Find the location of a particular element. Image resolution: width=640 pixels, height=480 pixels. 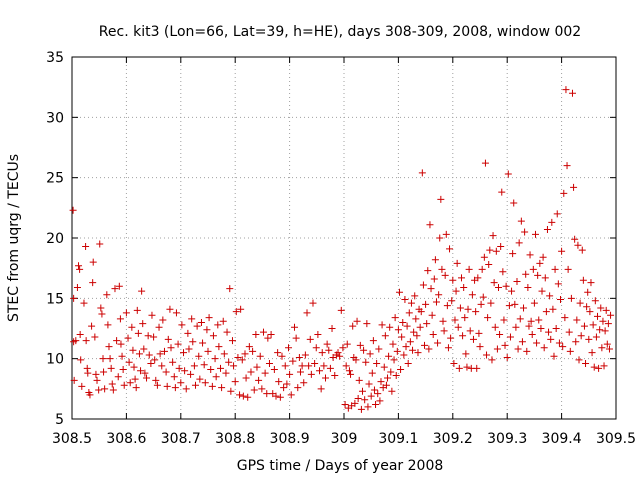

x-tick-label: 308.9 is located at coordinates (290, 439).